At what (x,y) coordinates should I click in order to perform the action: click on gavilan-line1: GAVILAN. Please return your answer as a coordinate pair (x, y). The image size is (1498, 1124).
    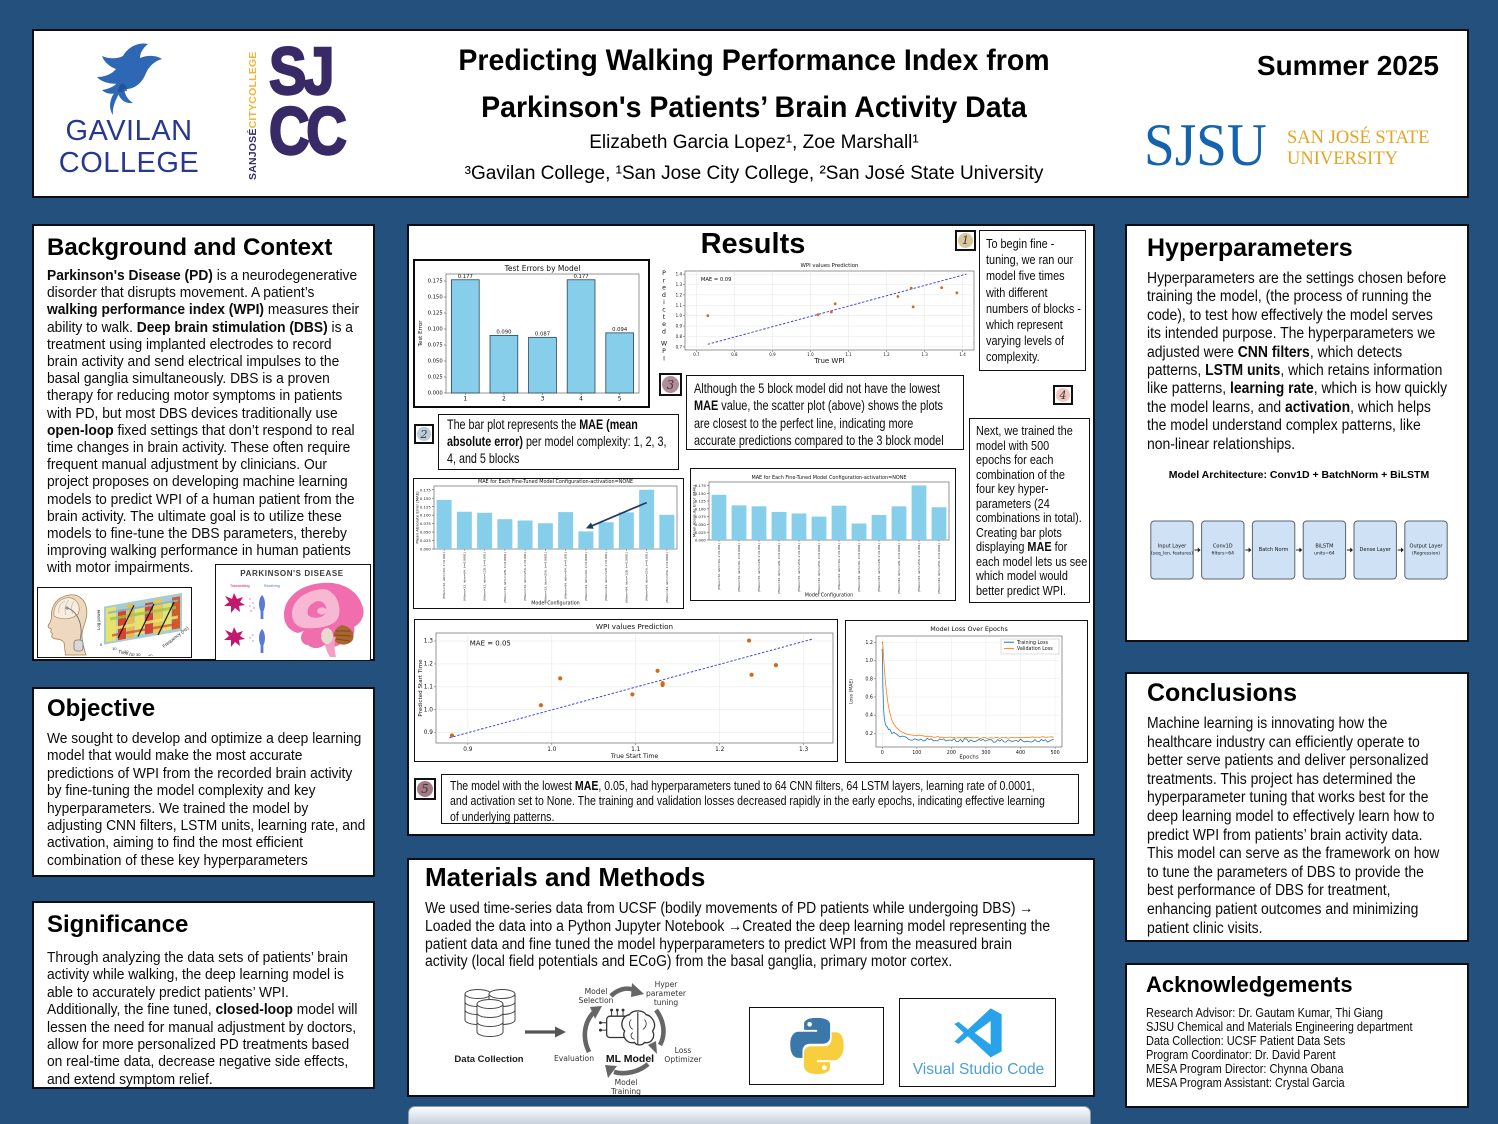
    Looking at the image, I should click on (129, 131).